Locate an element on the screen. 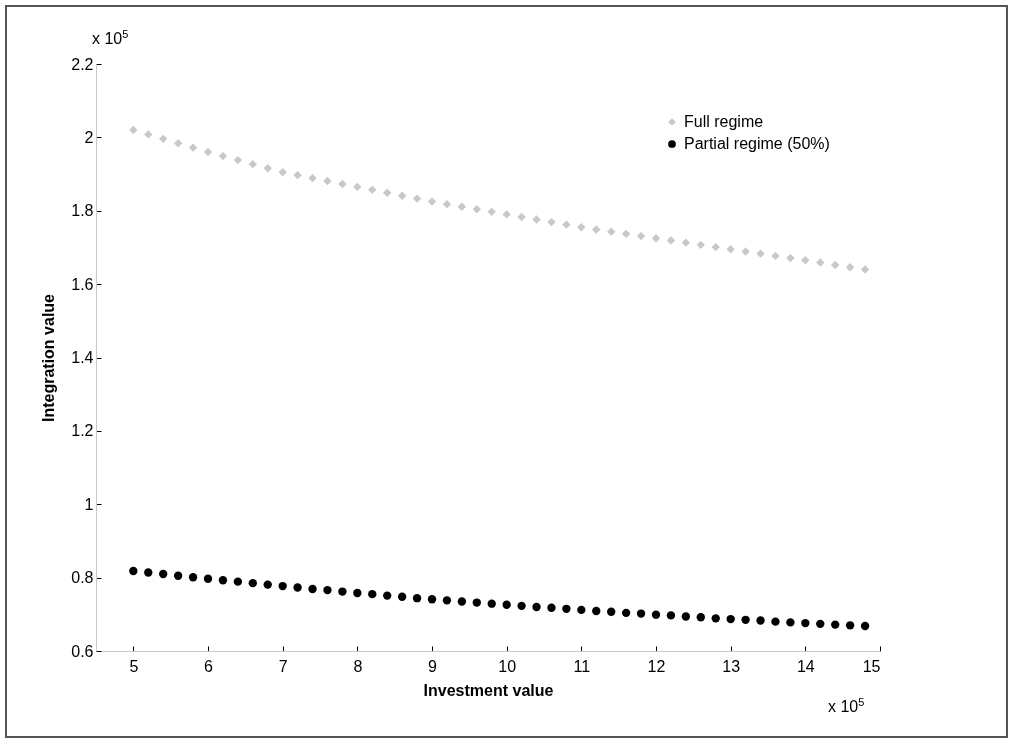 This screenshot has width=1017, height=745. x-tick-label: 12 is located at coordinates (656, 666).